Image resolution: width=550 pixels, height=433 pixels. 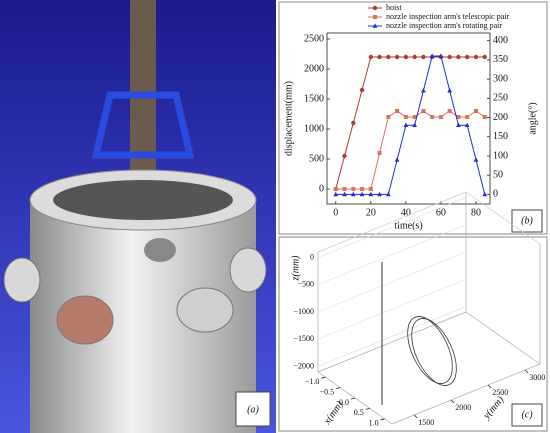 I want to click on label-box, so click(x=527, y=221).